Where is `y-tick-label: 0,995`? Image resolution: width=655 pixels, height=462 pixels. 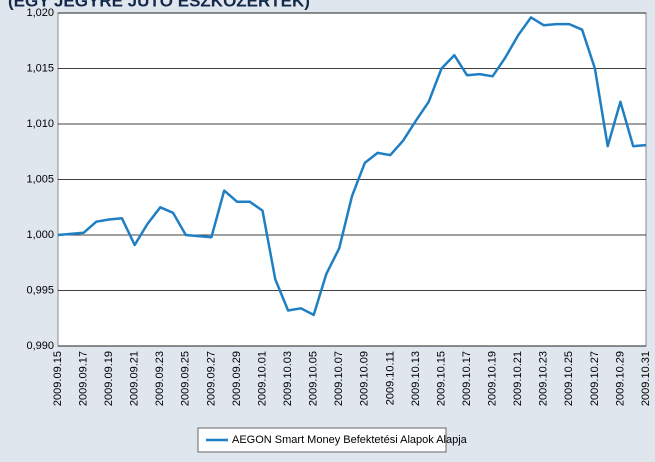
y-tick-label: 0,995 is located at coordinates (40, 290).